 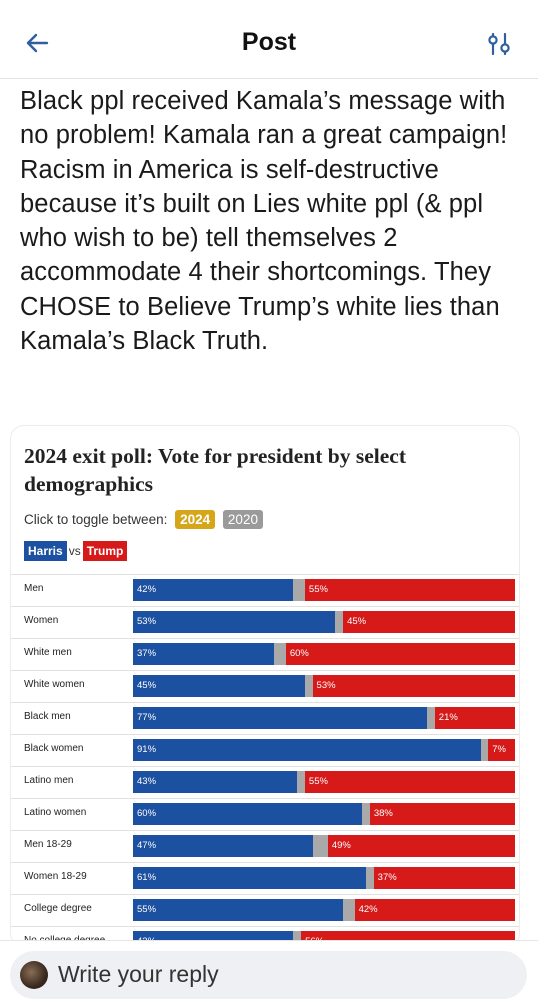 I want to click on stacked-bar: 91% 7%, so click(x=324, y=750).